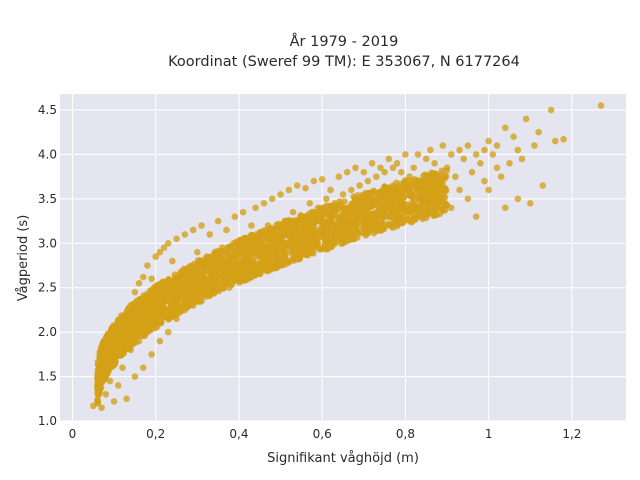 This screenshot has width=640, height=480. I want to click on x-axis-title: Signifikant våghöjd (m), so click(343, 458).